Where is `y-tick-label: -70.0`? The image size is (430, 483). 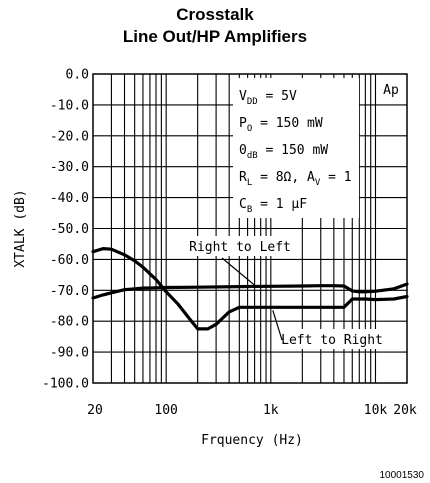 y-tick-label: -70.0 is located at coordinates (69, 291).